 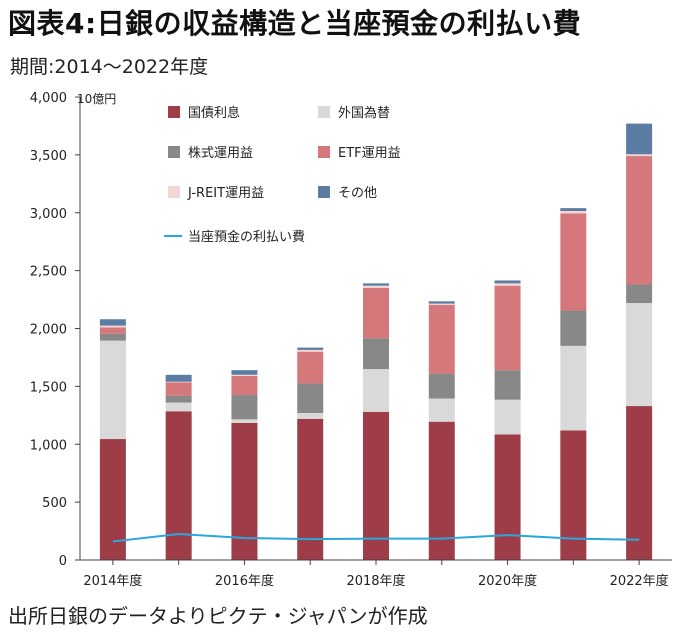 What do you see at coordinates (369, 153) in the screenshot?
I see `legend-label: ETF運用益` at bounding box center [369, 153].